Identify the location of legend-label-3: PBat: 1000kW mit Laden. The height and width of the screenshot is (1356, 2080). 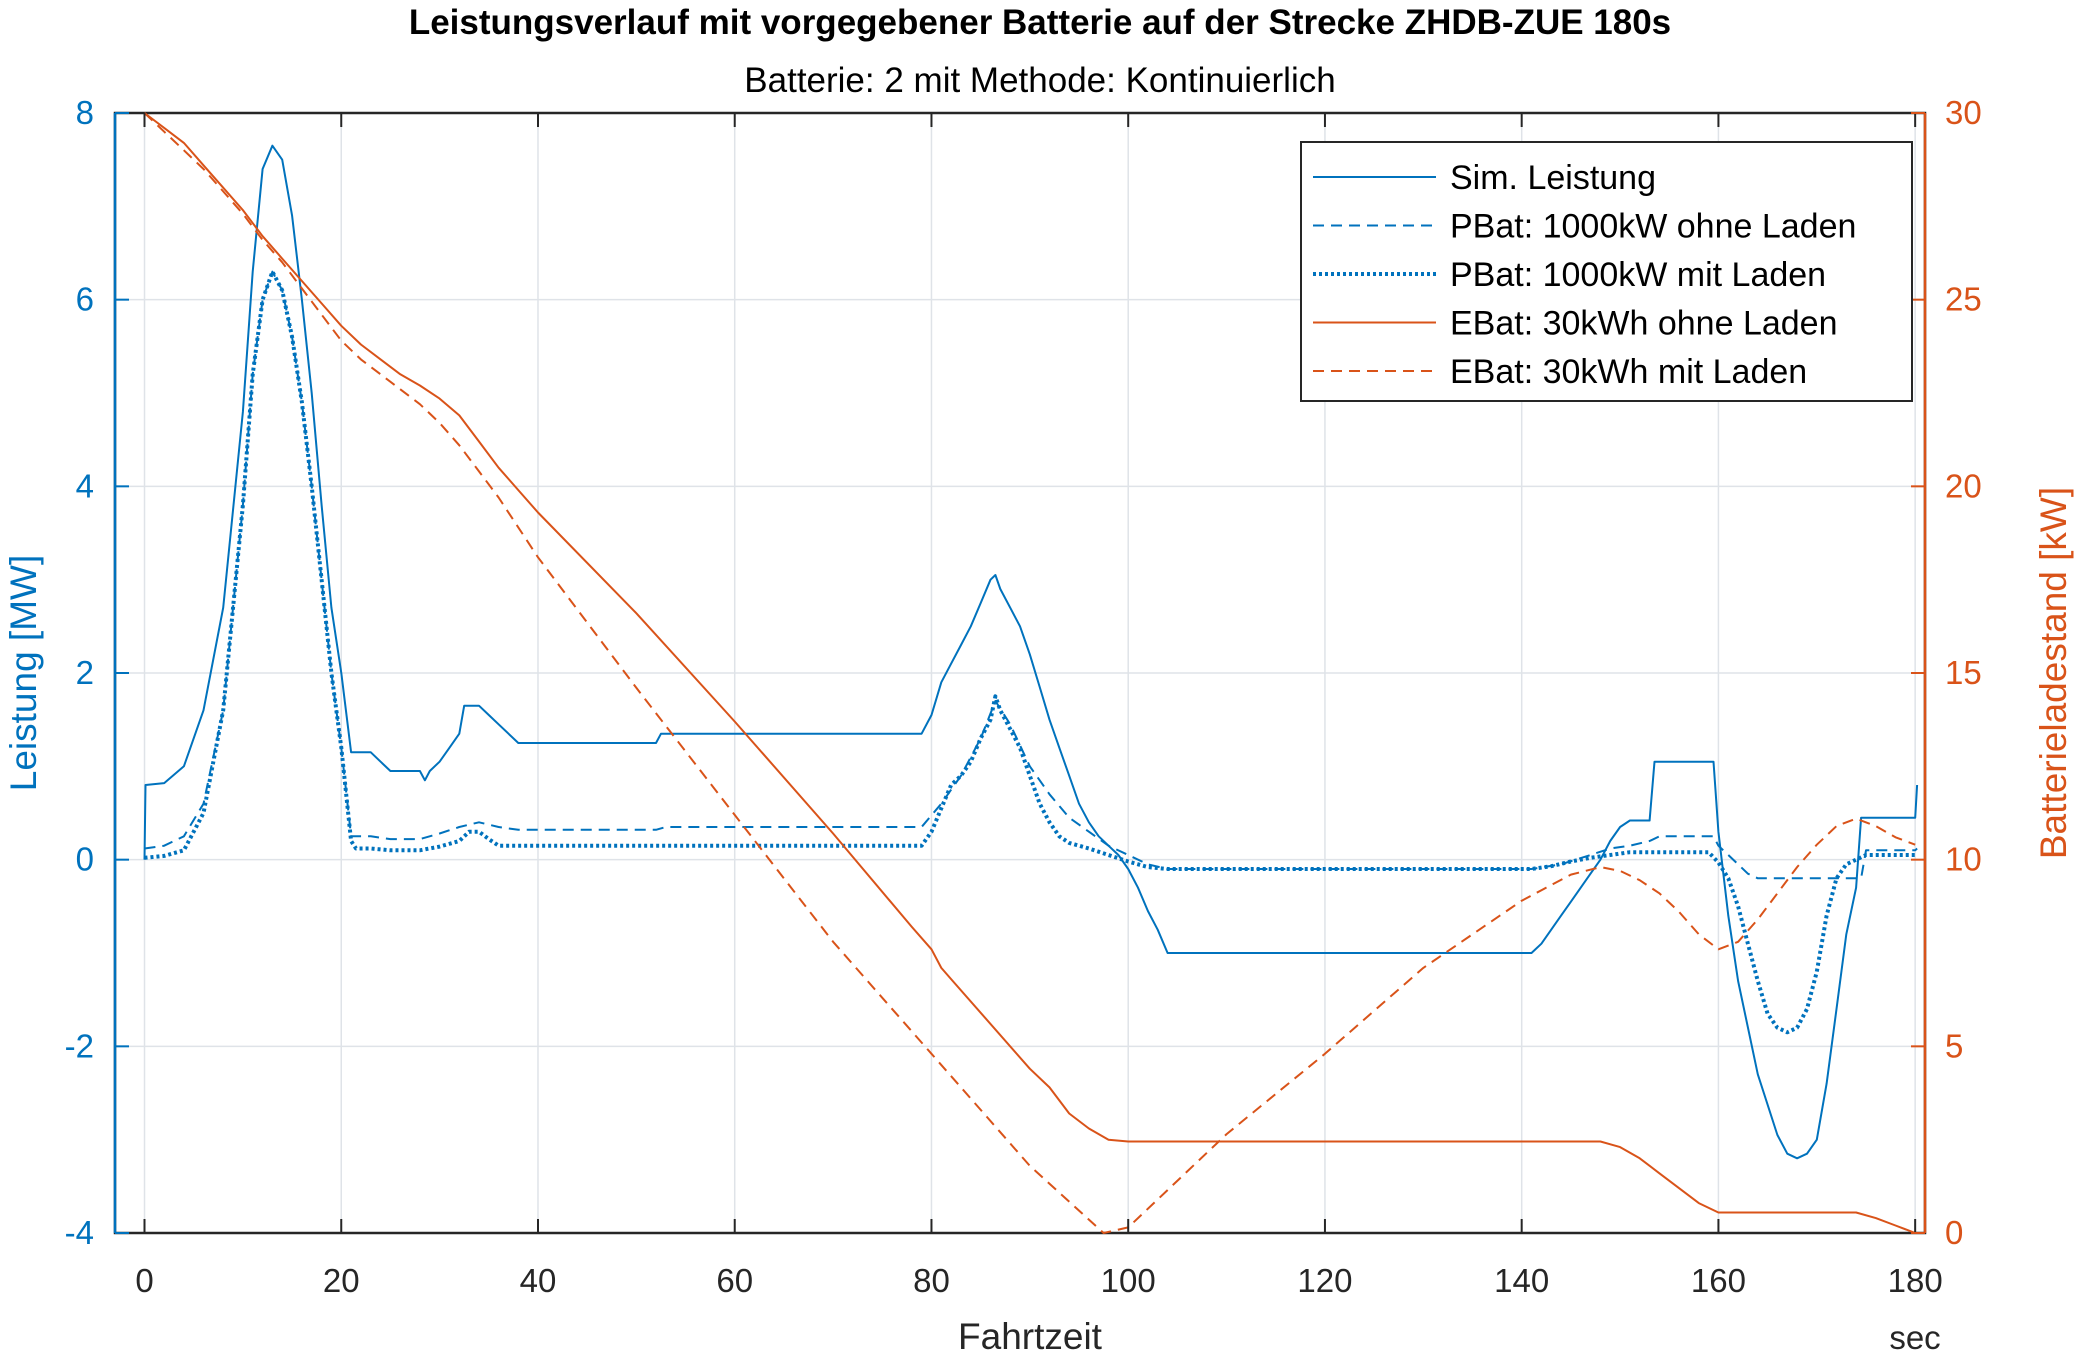
(1638, 275).